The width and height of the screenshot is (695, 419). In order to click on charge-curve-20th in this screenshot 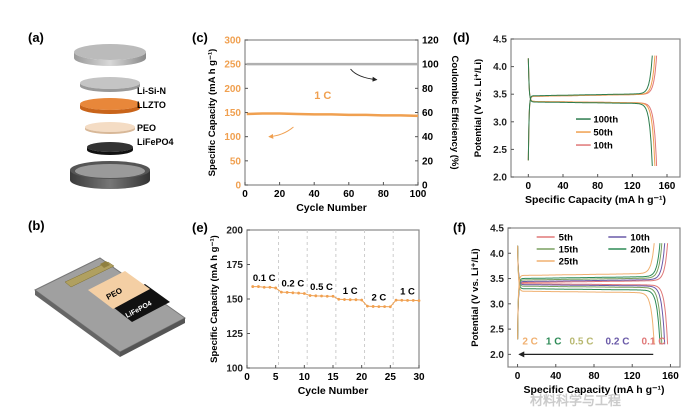, I will do `click(589, 291)`.